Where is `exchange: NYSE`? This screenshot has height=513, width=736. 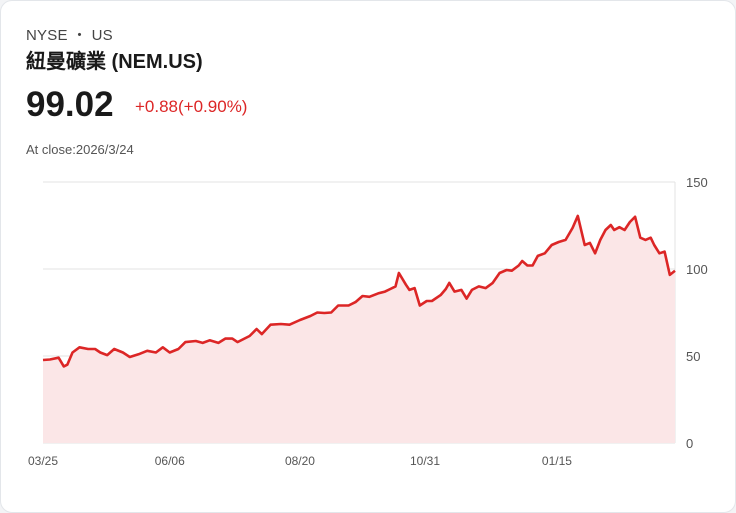
exchange: NYSE is located at coordinates (47, 35).